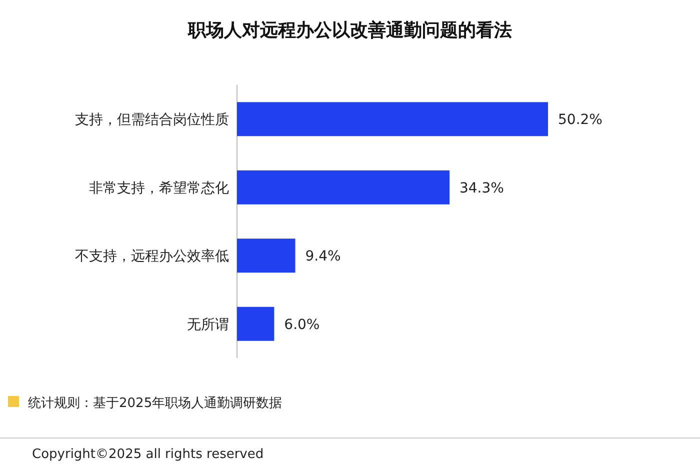 The width and height of the screenshot is (700, 468). Describe the element at coordinates (155, 403) in the screenshot. I see `text: 统计规则：基于2025年职场人通勤调研数据` at that location.